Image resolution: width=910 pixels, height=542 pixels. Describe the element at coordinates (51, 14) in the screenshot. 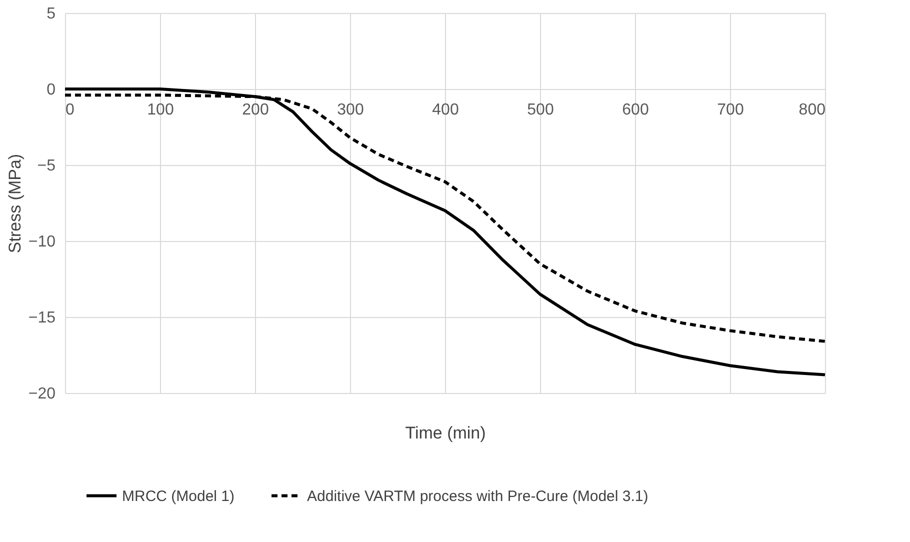

I see `y-tick-label: 5` at that location.